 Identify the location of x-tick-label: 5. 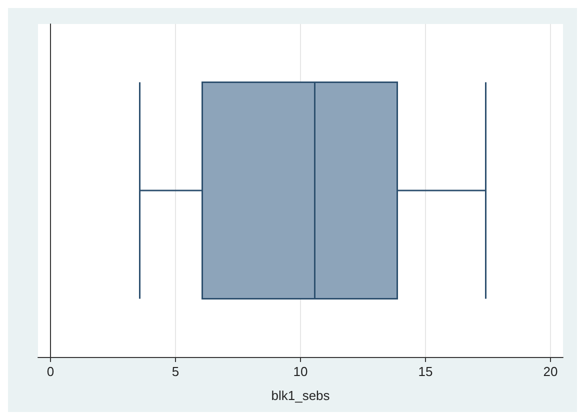
(176, 371).